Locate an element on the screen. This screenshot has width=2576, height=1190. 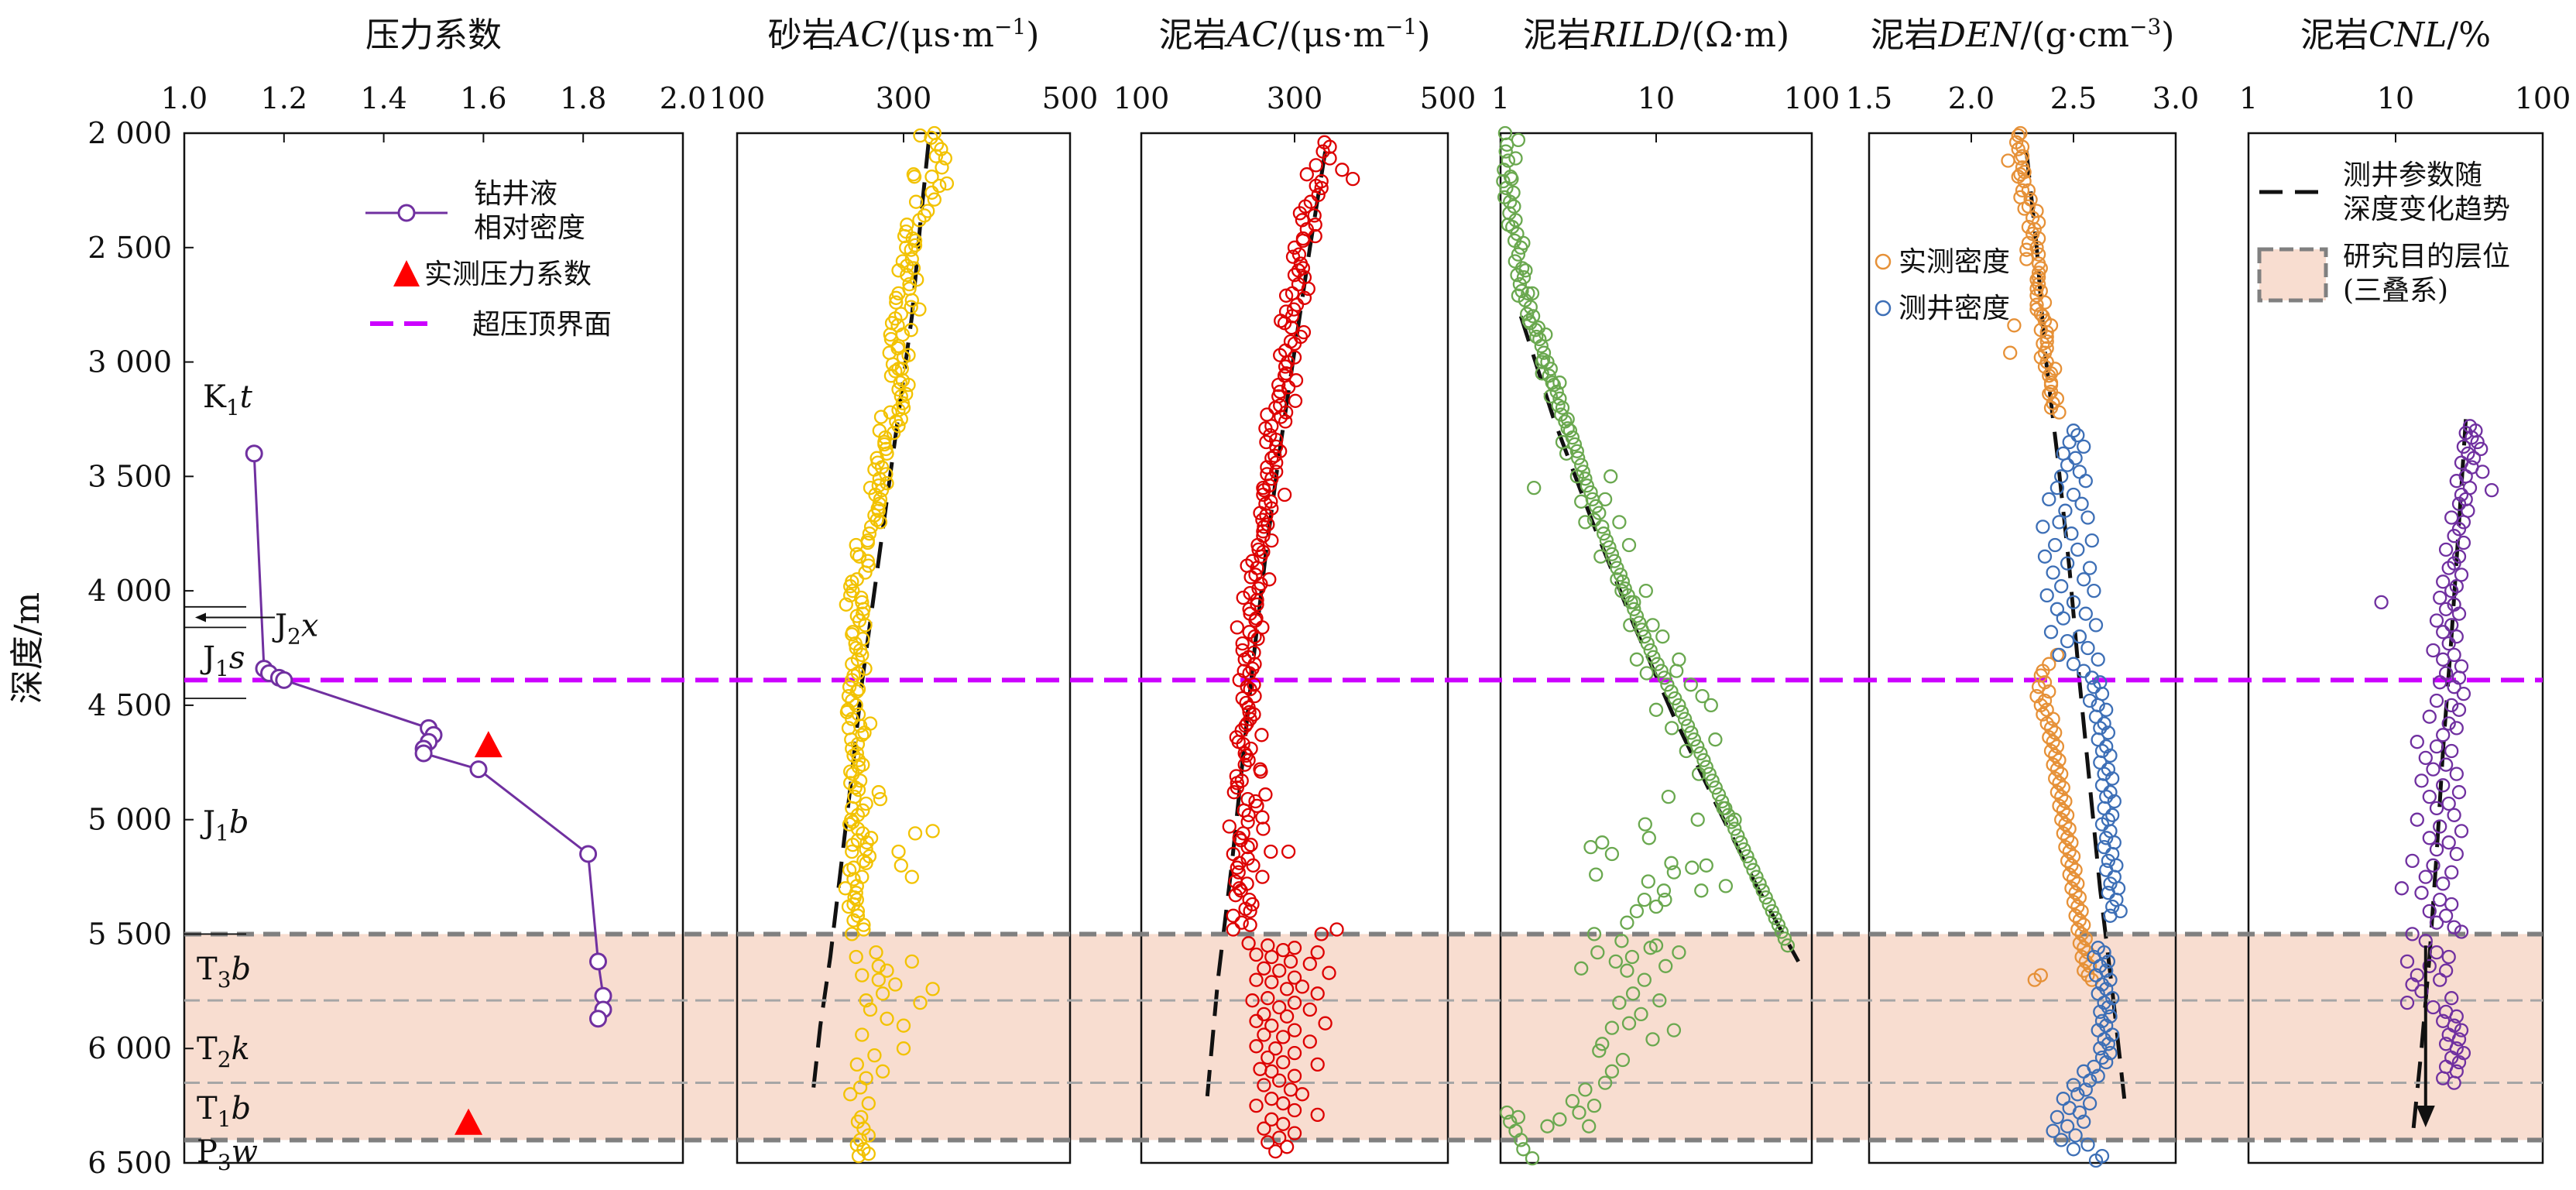
panel-mud_ac: 泥岩AC/(μs·m−1) 100 300 500 is located at coordinates (1294, 589).